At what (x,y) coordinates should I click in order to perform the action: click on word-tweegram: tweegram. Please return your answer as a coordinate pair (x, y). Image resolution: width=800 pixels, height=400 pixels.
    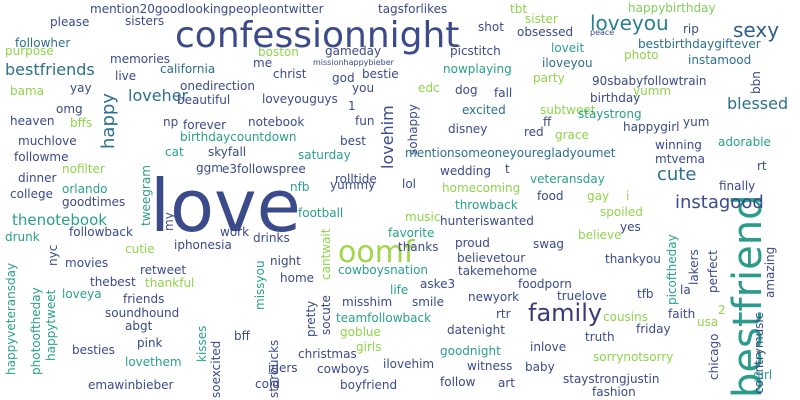
    Looking at the image, I should click on (146, 195).